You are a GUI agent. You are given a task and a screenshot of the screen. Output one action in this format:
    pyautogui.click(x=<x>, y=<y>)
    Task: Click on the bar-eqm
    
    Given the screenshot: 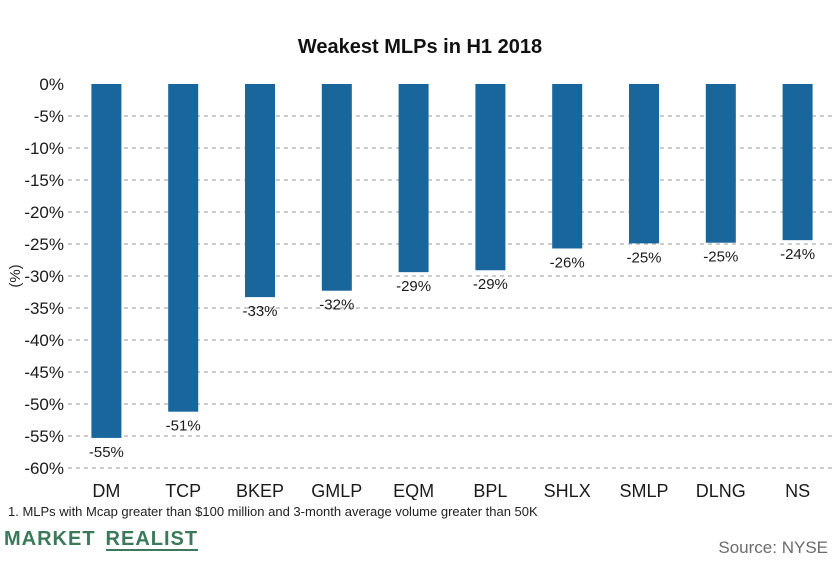 What is the action you would take?
    pyautogui.click(x=413, y=178)
    